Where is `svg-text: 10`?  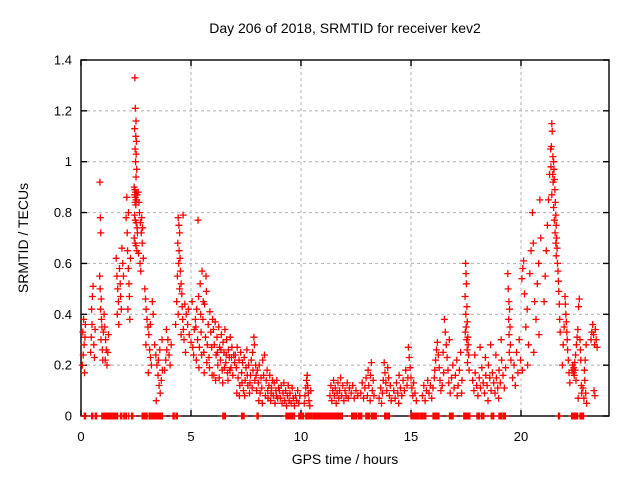 svg-text: 10 is located at coordinates (301, 436).